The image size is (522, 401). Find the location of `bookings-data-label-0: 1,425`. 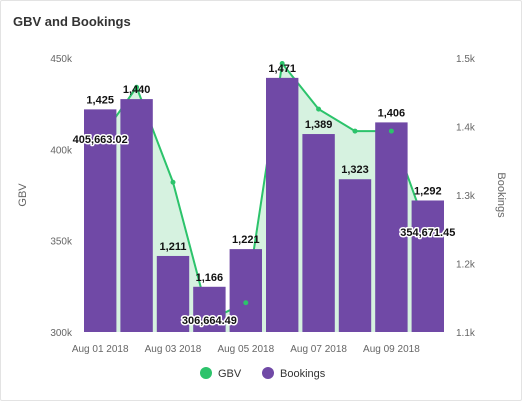

bookings-data-label-0: 1,425 is located at coordinates (100, 100).